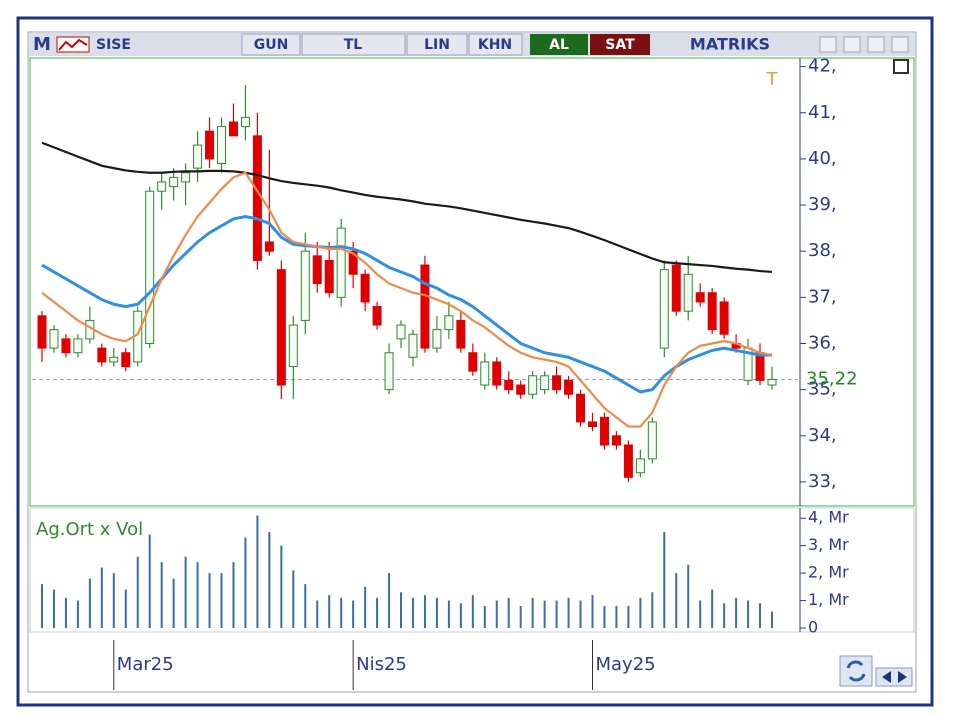 Image resolution: width=960 pixels, height=715 pixels. Describe the element at coordinates (822, 481) in the screenshot. I see `y-tick-label: 33,` at that location.